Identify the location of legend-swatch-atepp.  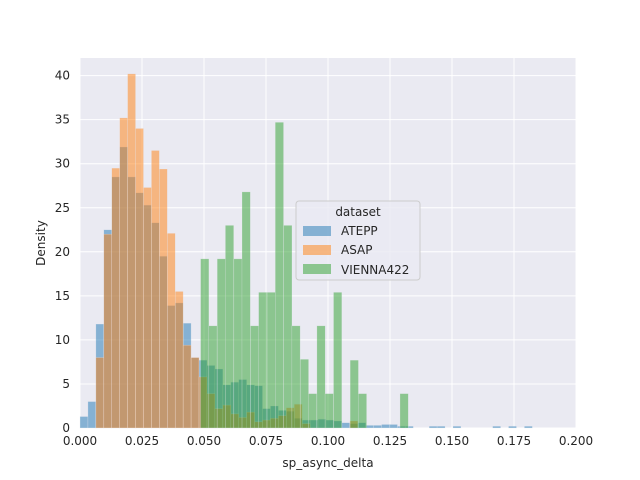
(317, 231).